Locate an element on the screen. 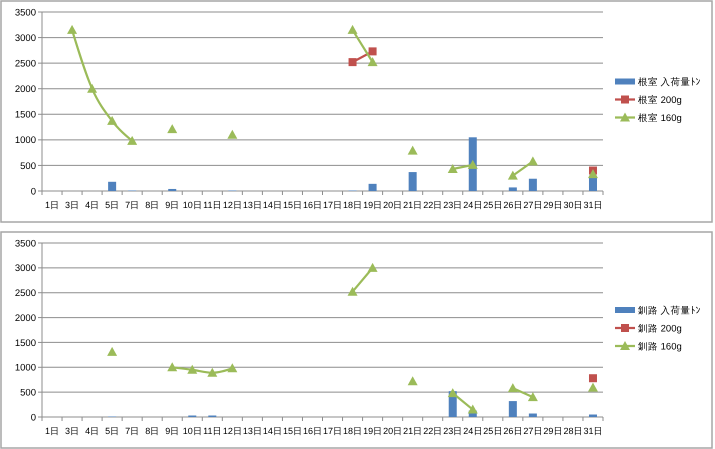  x-tick-label: 27日 is located at coordinates (532, 205).